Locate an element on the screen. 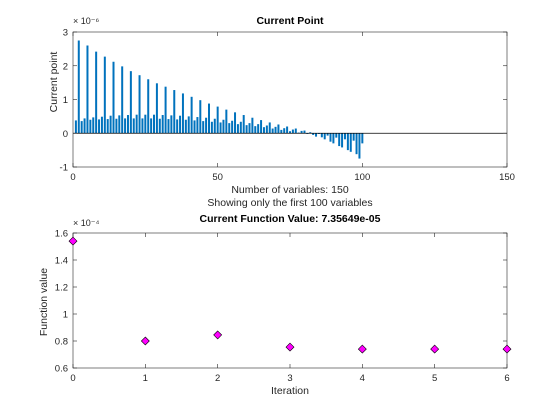 The width and height of the screenshot is (560, 420). function-value-y-tick-label: 1.2 is located at coordinates (61, 288).